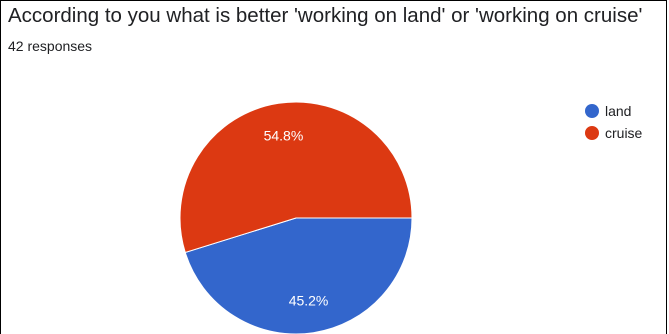 This screenshot has height=334, width=669. I want to click on pie-slice-land, so click(298, 275).